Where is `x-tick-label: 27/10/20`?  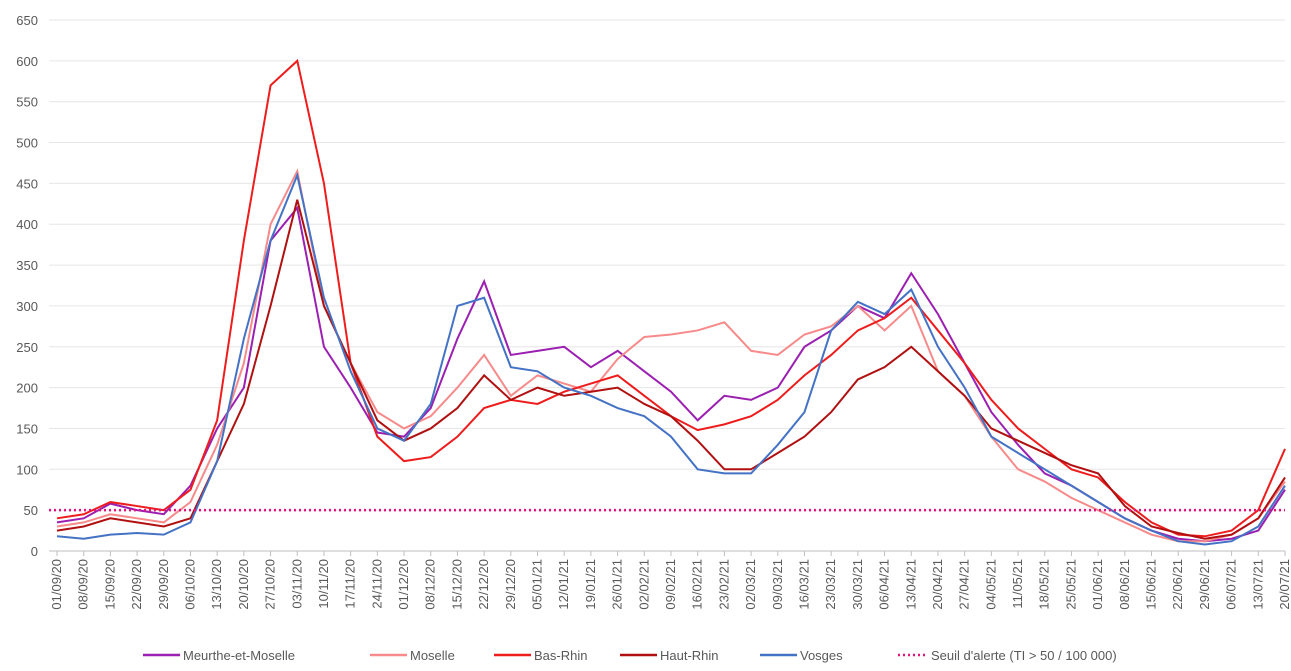
x-tick-label: 27/10/20 is located at coordinates (270, 584).